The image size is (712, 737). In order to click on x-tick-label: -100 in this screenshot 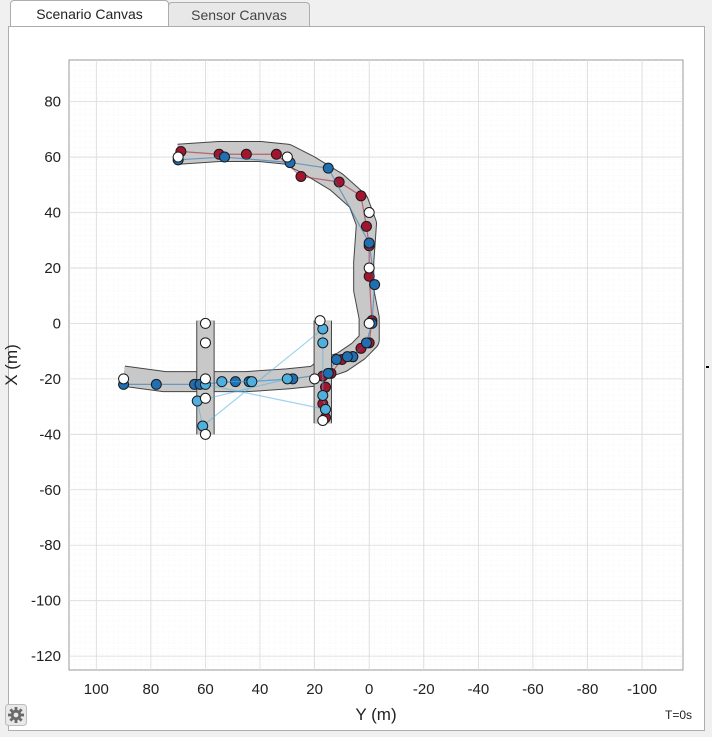, I will do `click(642, 689)`.